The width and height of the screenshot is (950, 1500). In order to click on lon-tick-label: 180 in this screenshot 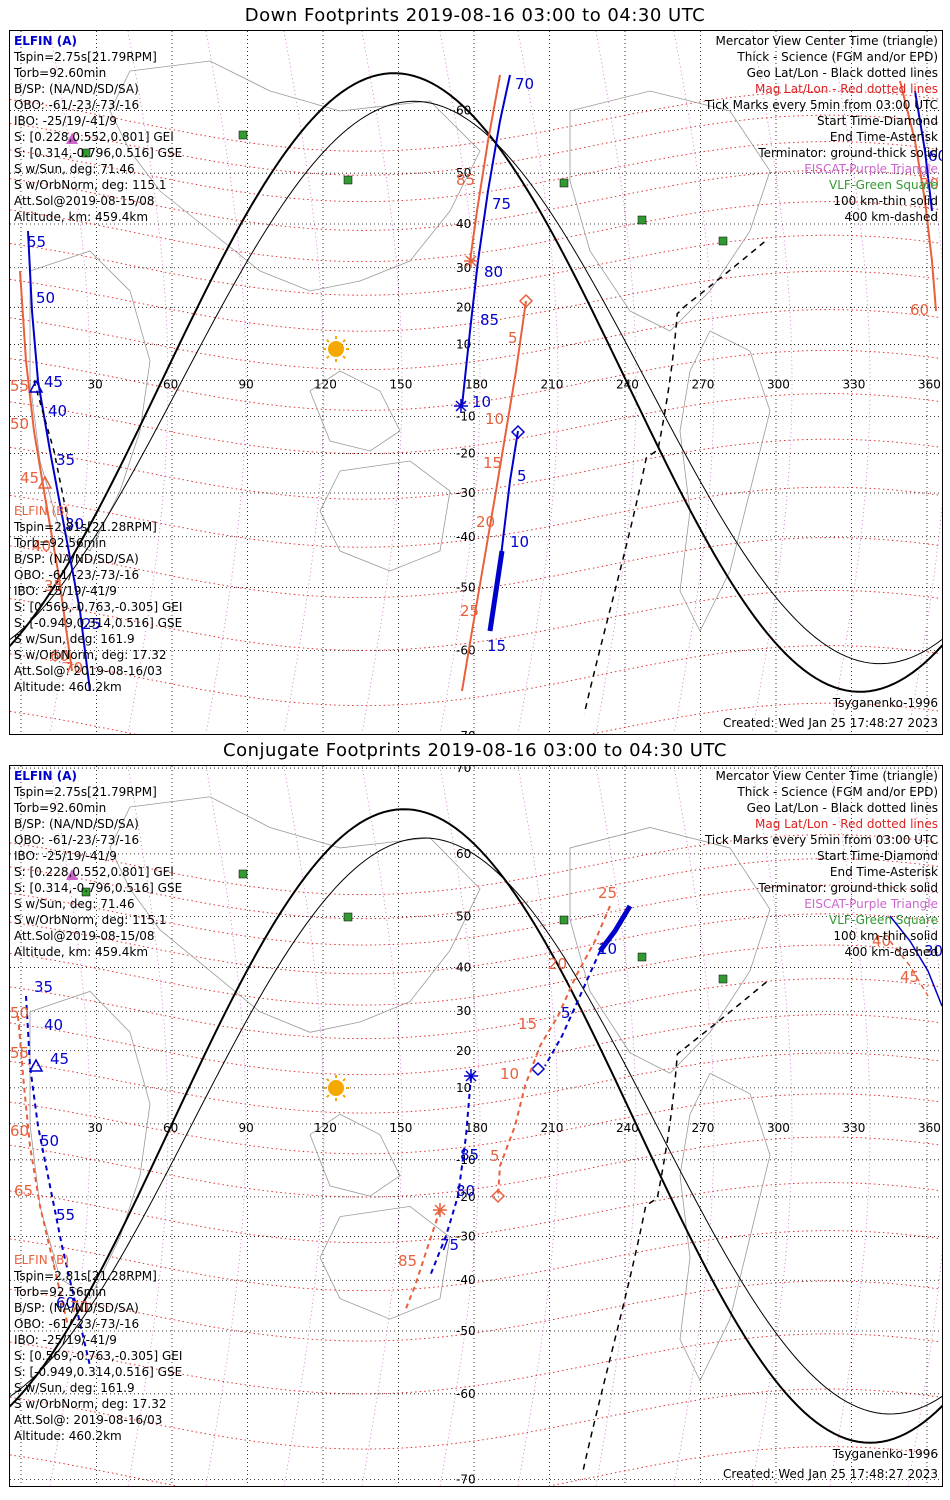, I will do `click(476, 384)`.